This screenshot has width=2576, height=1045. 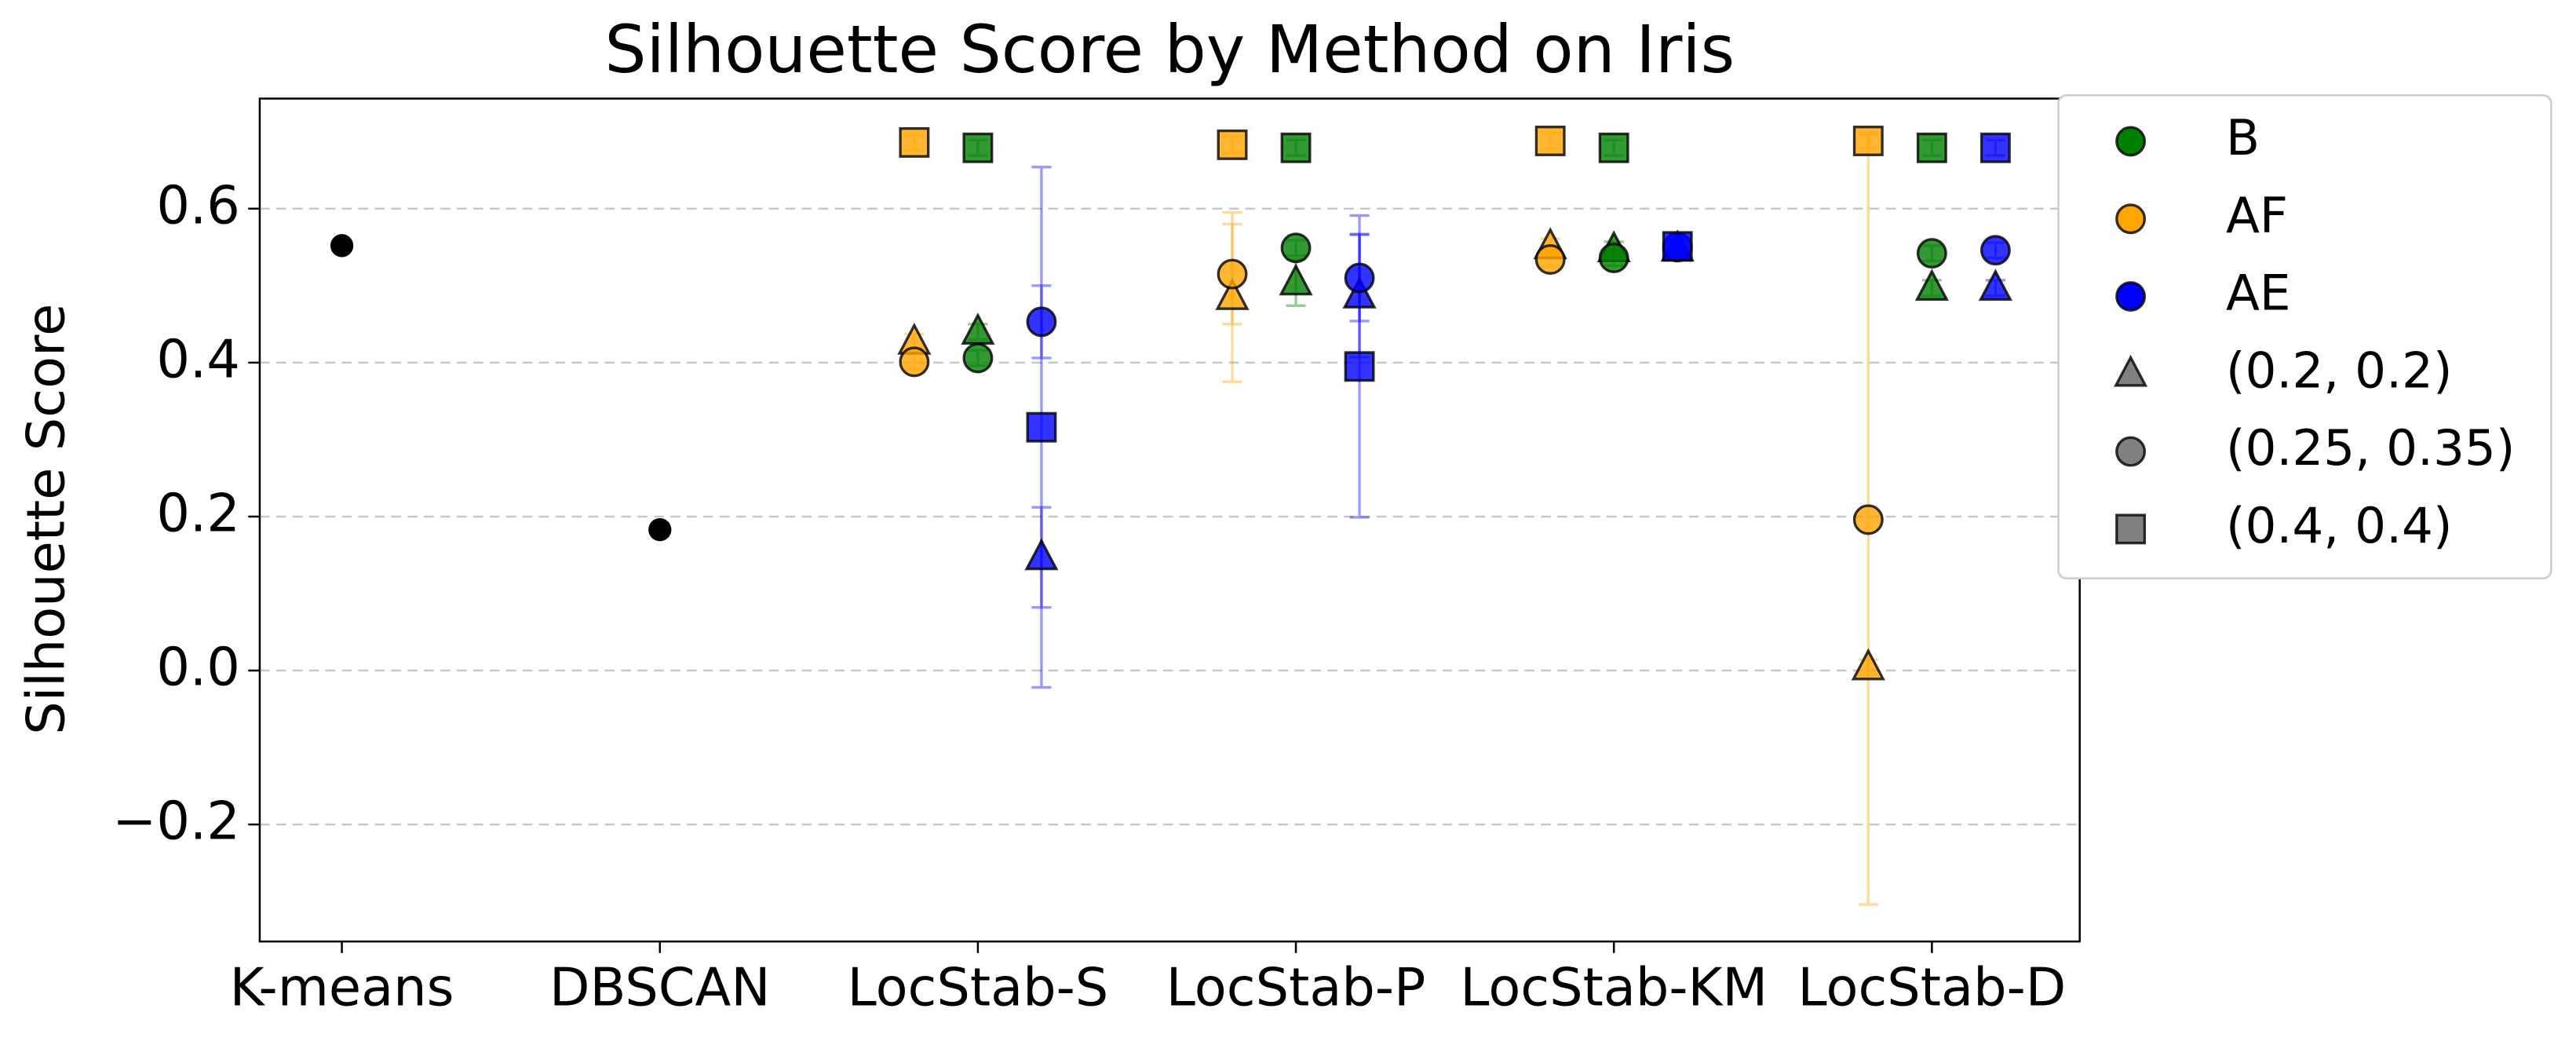 What do you see at coordinates (977, 987) in the screenshot?
I see `x-tick-label: LocStab-S` at bounding box center [977, 987].